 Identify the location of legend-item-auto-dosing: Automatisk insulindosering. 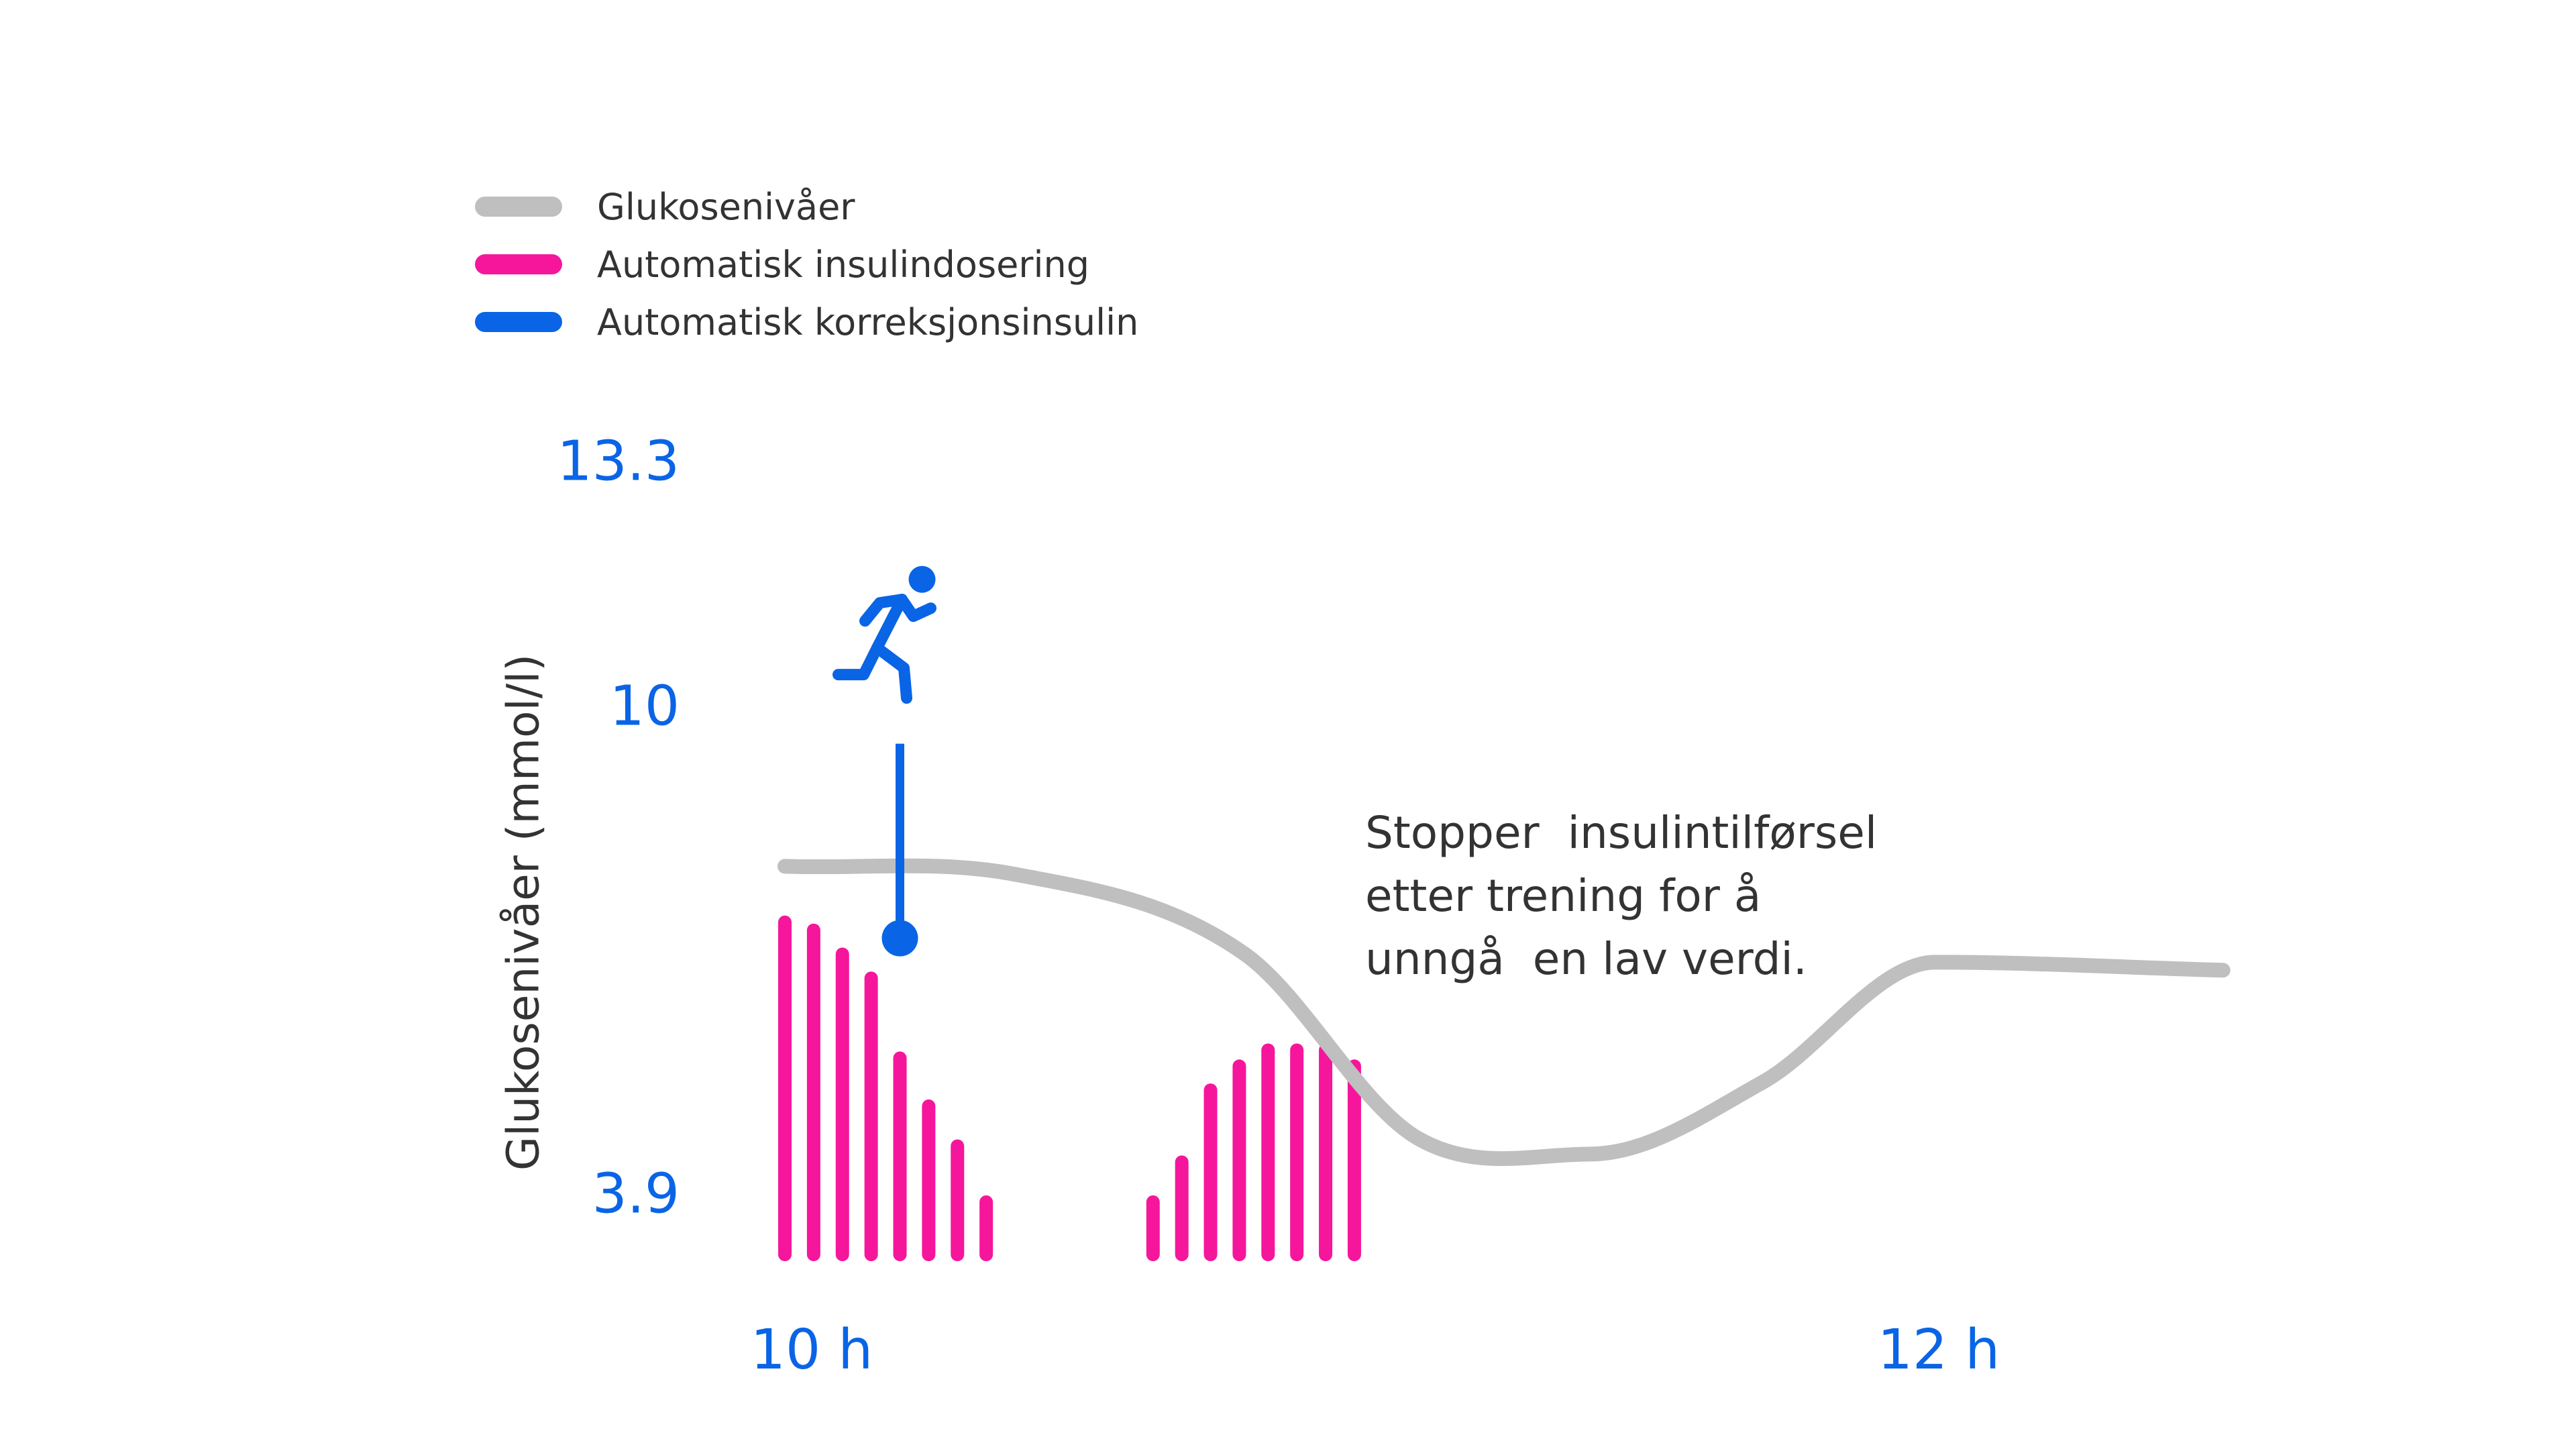
(806, 264).